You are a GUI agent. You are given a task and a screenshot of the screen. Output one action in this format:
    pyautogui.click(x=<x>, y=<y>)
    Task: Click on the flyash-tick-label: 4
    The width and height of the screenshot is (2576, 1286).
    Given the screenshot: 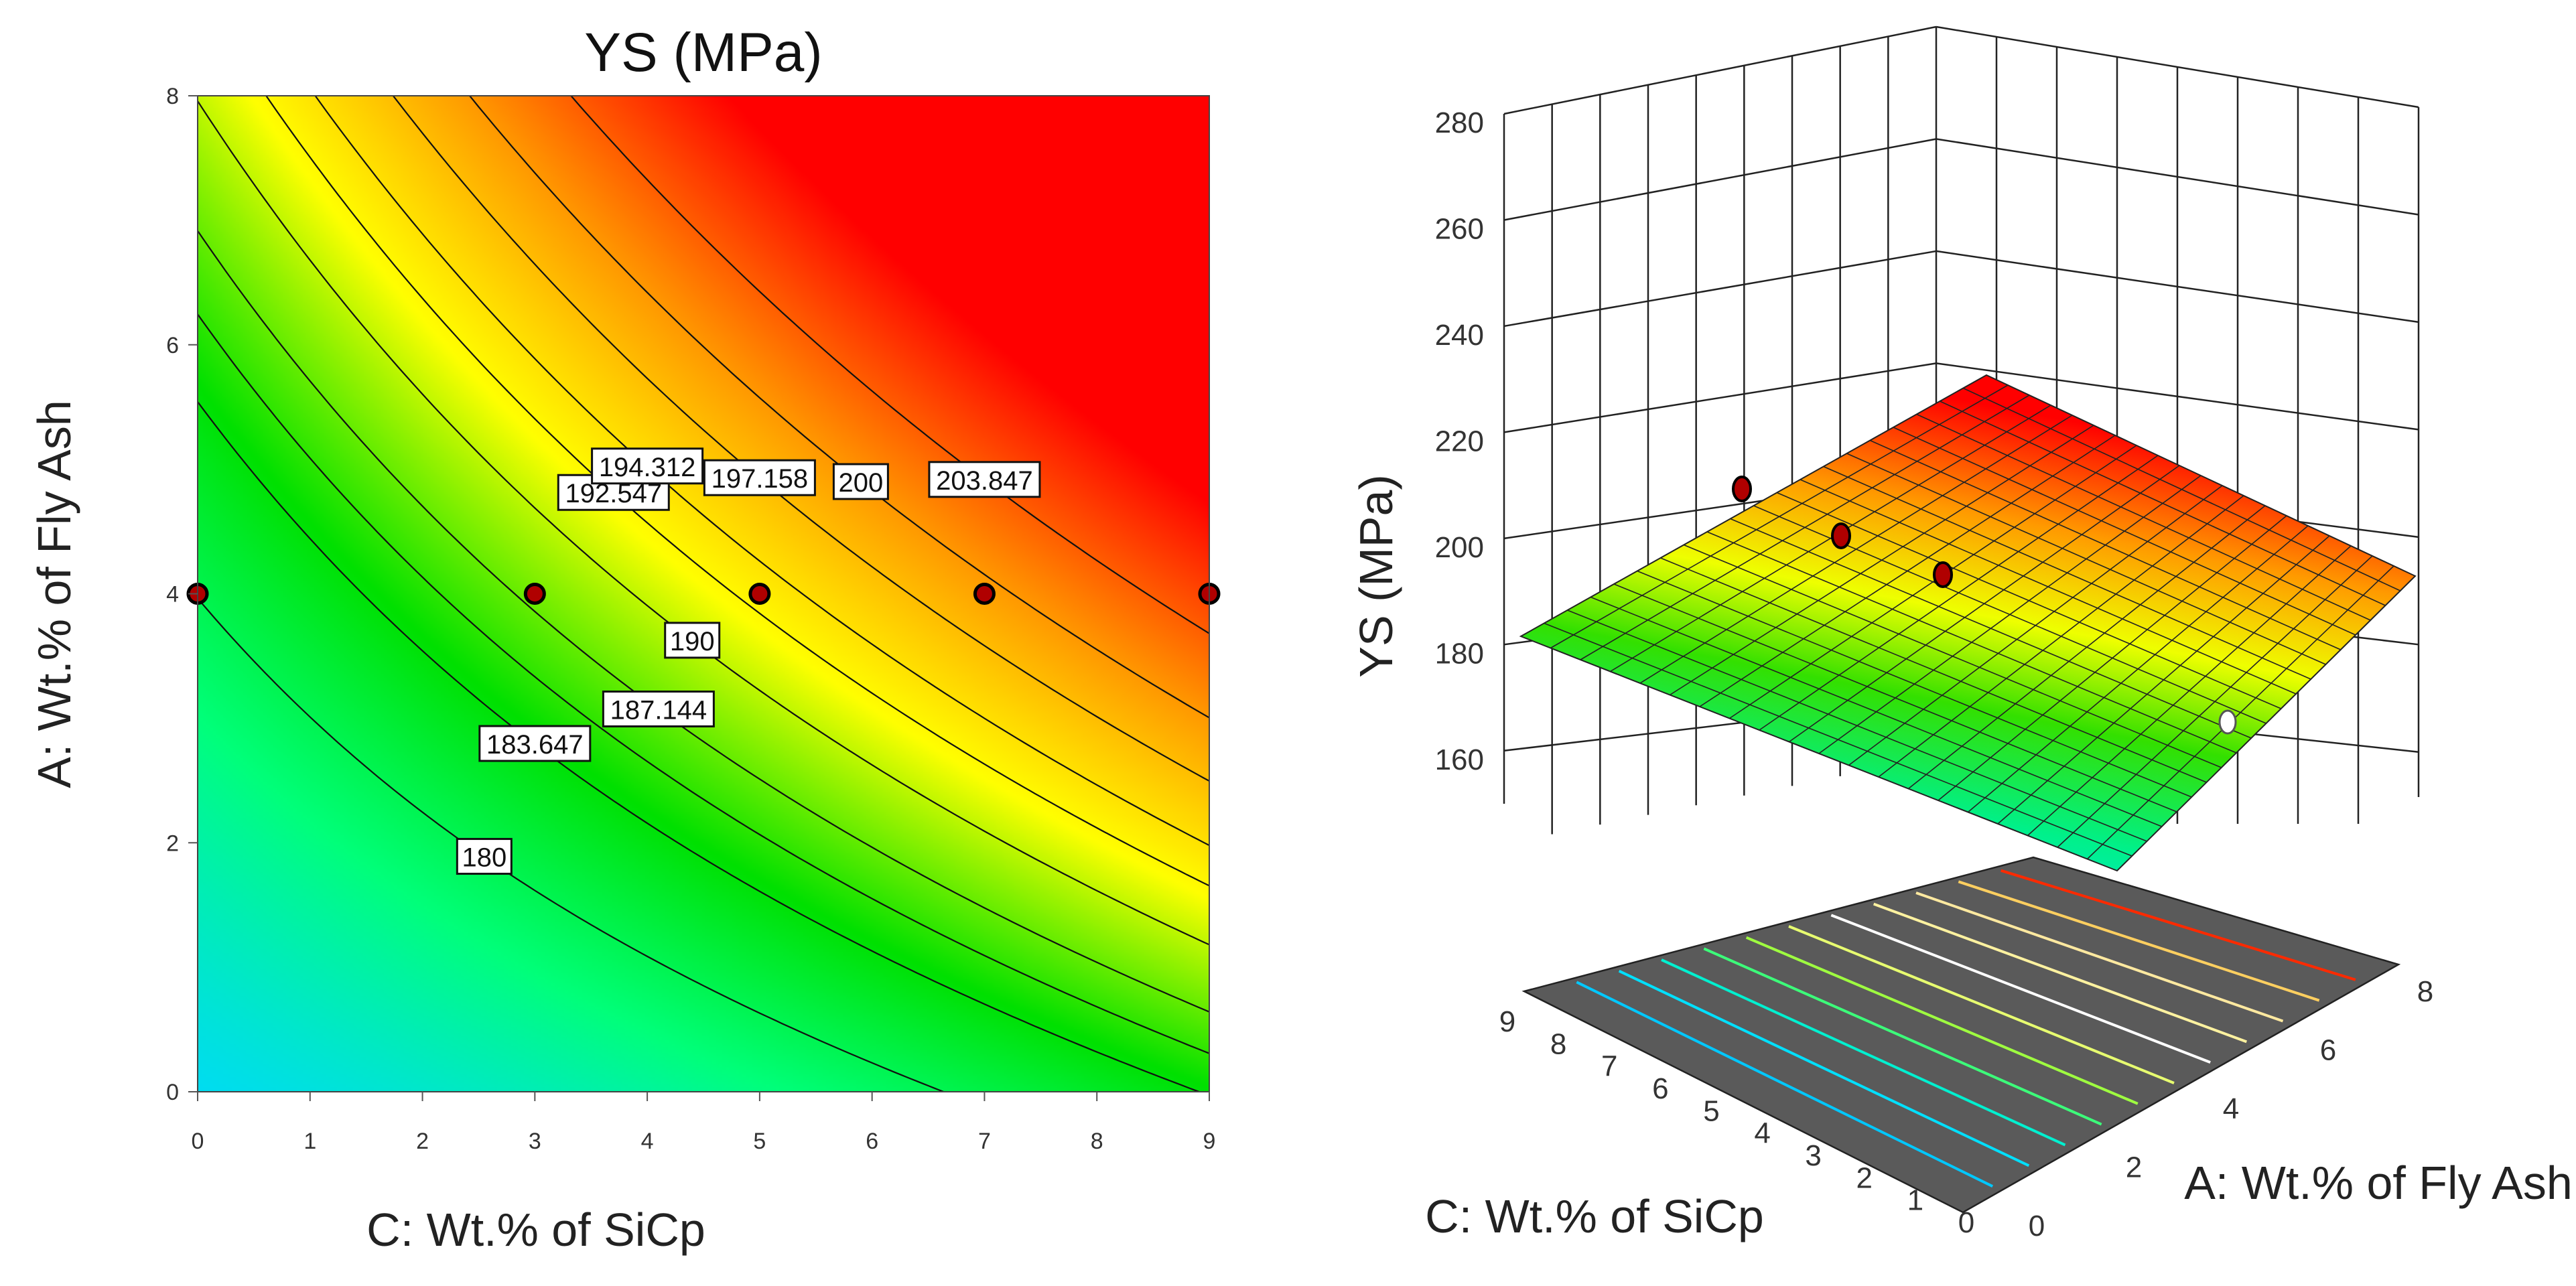 What is the action you would take?
    pyautogui.click(x=2231, y=1108)
    